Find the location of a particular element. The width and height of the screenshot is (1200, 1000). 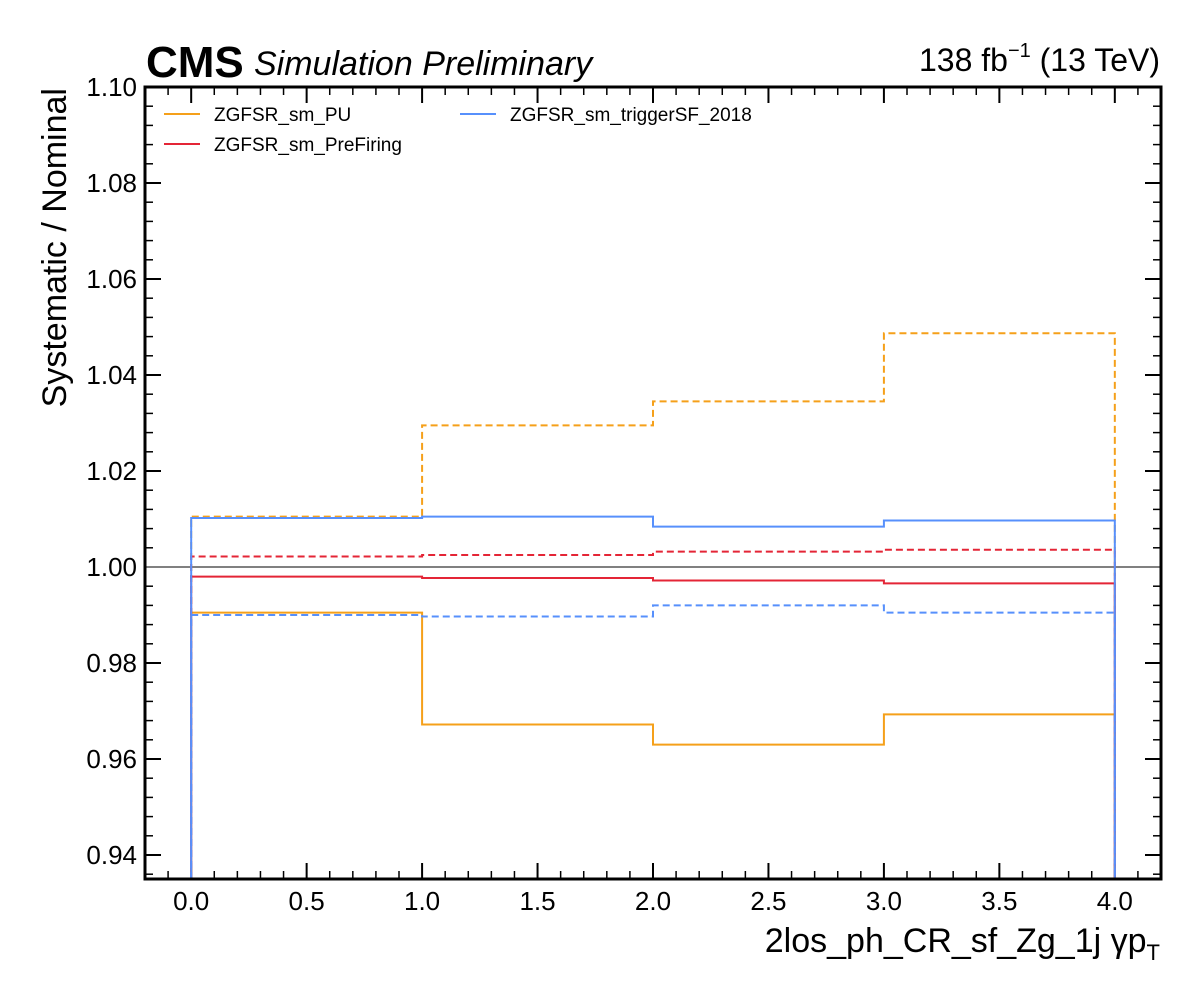

y-tick-label: 1.02 is located at coordinates (111, 471).